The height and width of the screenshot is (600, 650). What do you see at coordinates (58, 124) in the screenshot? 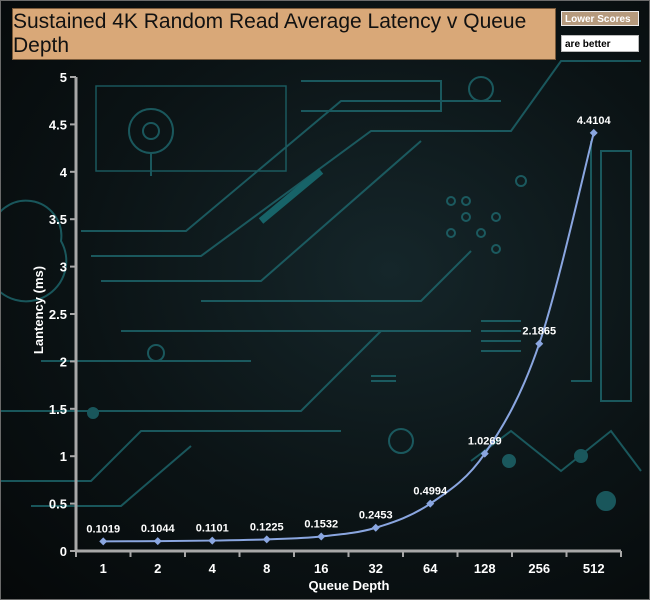
I see `y-tick-label: 4.5` at bounding box center [58, 124].